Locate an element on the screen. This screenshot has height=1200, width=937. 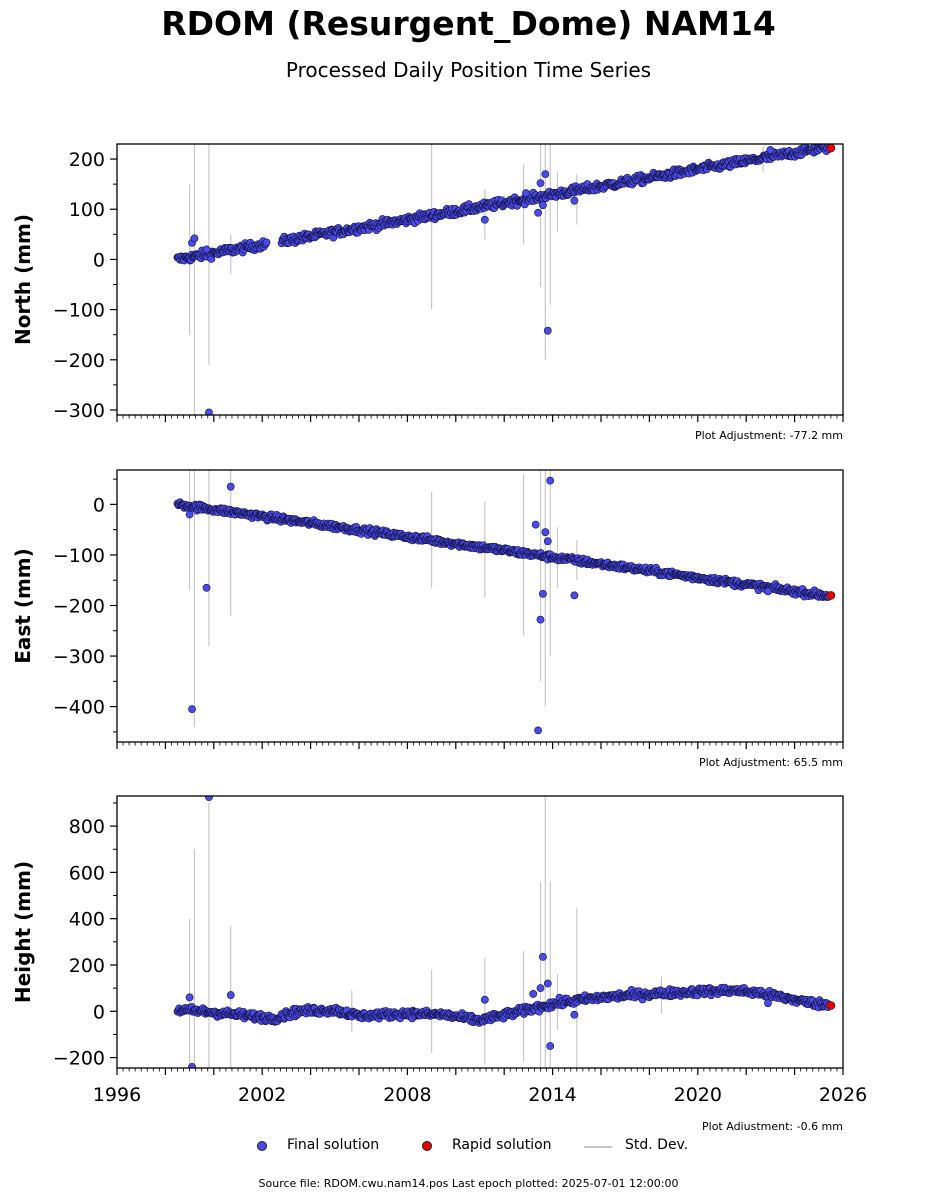
x-tick-label: 2026 is located at coordinates (843, 1095).